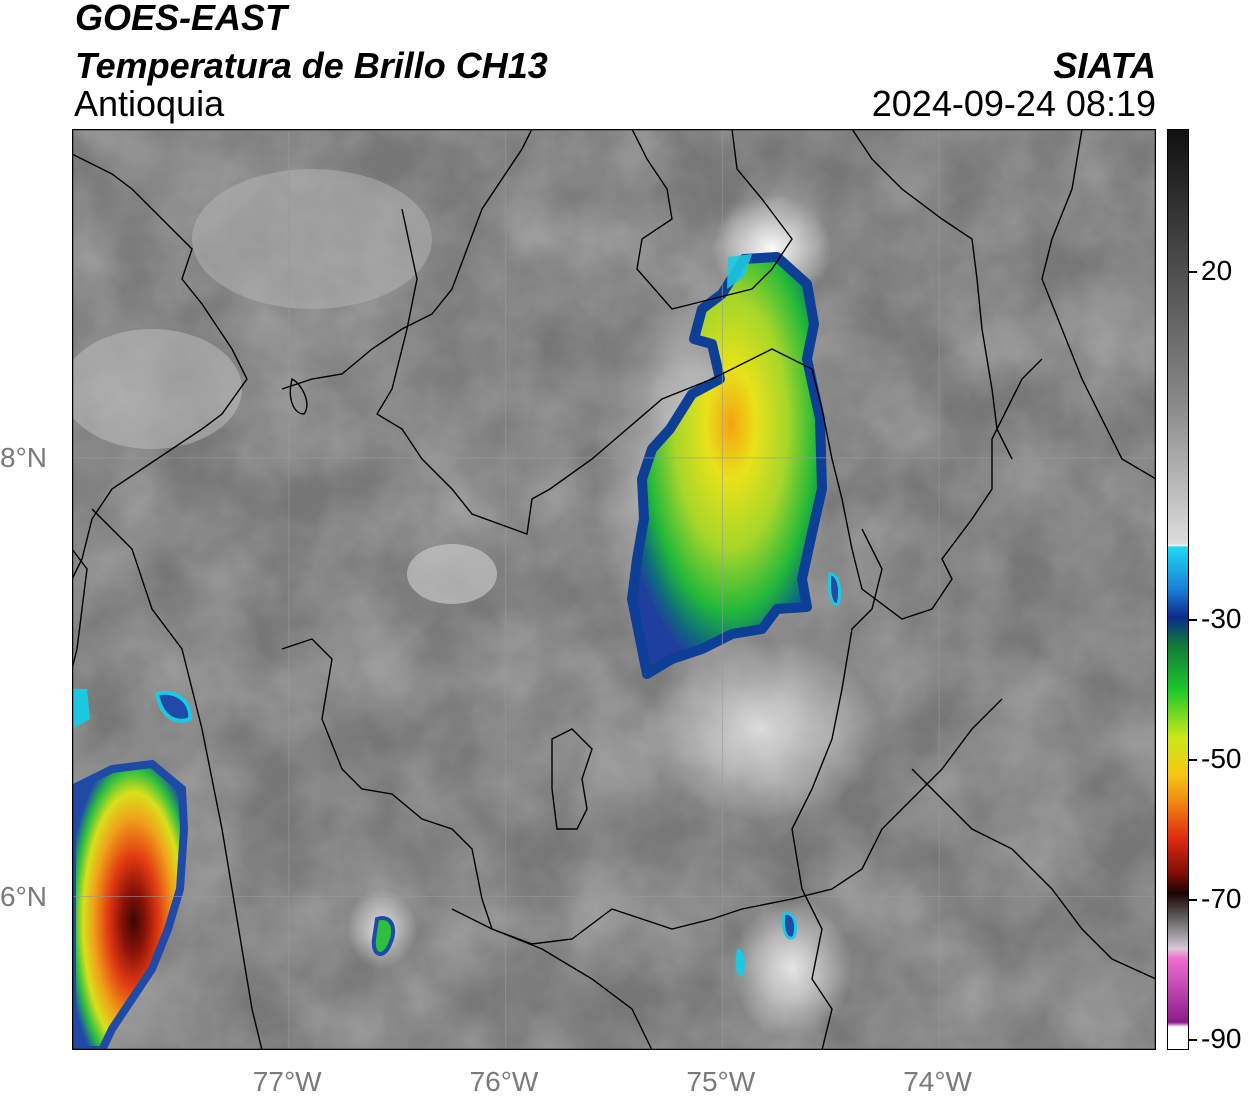 This screenshot has width=1252, height=1099. Describe the element at coordinates (287, 1081) in the screenshot. I see `longitude-tick-label: 77°W` at that location.